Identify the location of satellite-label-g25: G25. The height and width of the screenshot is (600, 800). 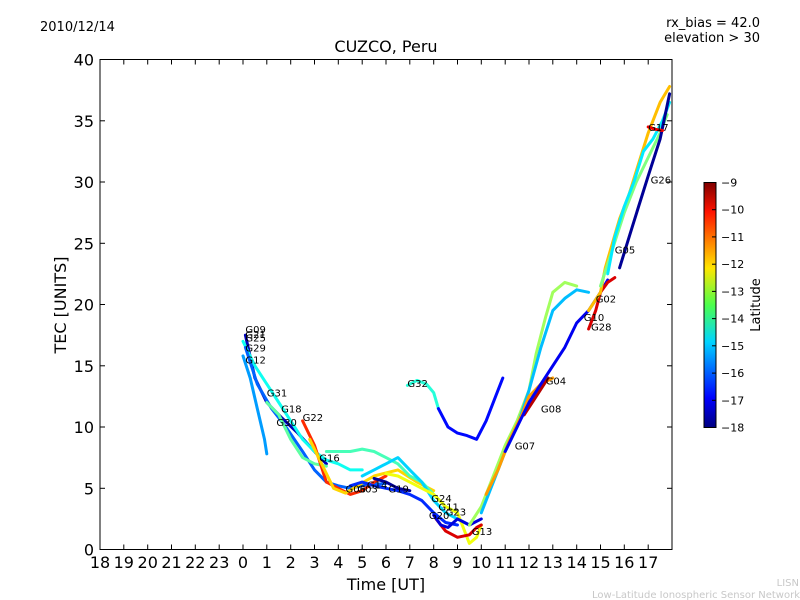
(255, 339).